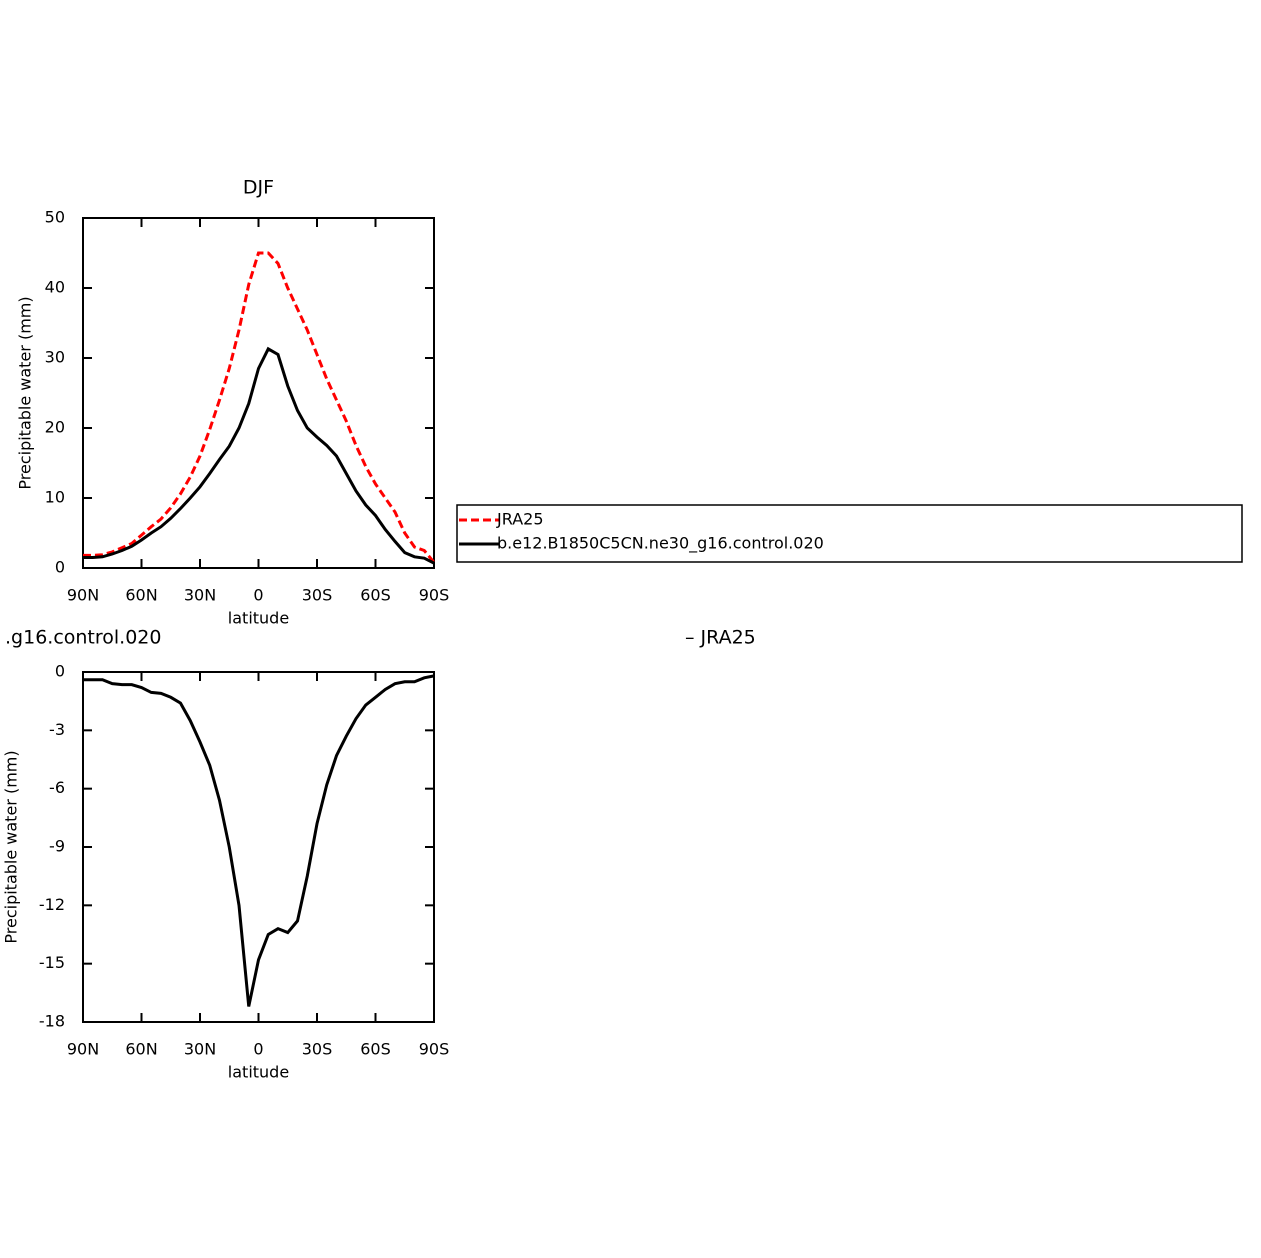  Describe the element at coordinates (52, 1021) in the screenshot. I see `y-tick-label: -18` at that location.